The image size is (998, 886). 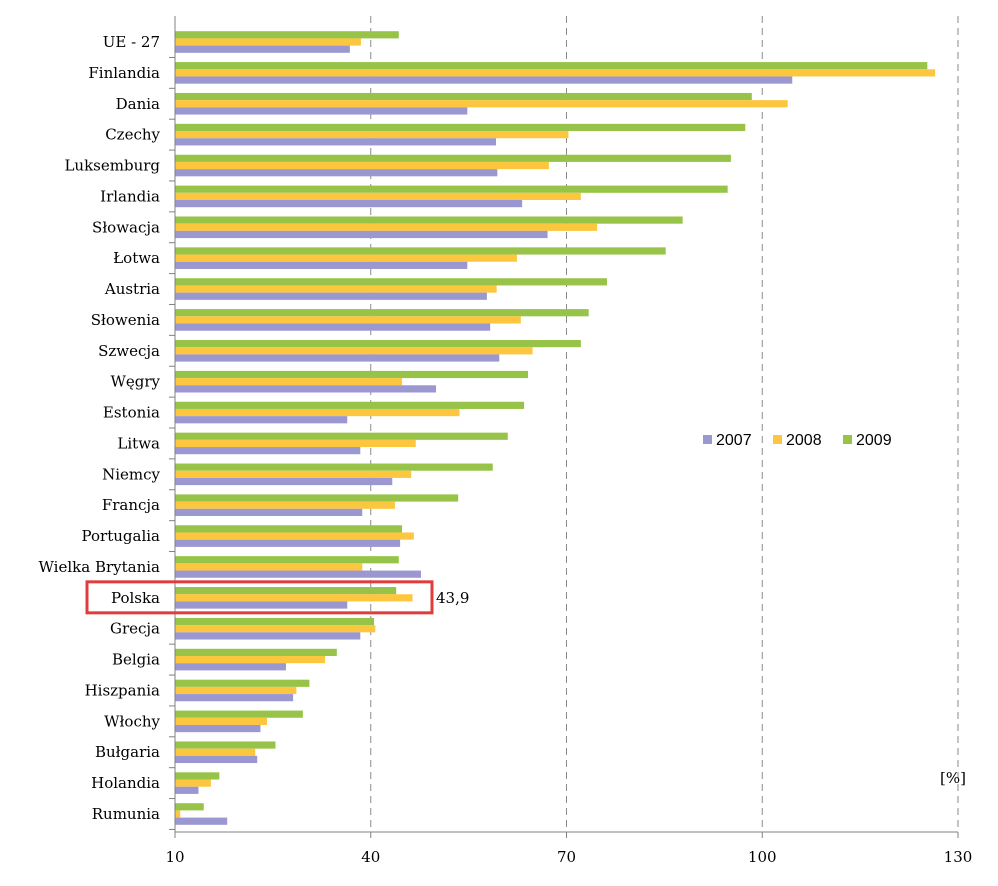 I want to click on category-label: Portugalia, so click(x=121, y=536).